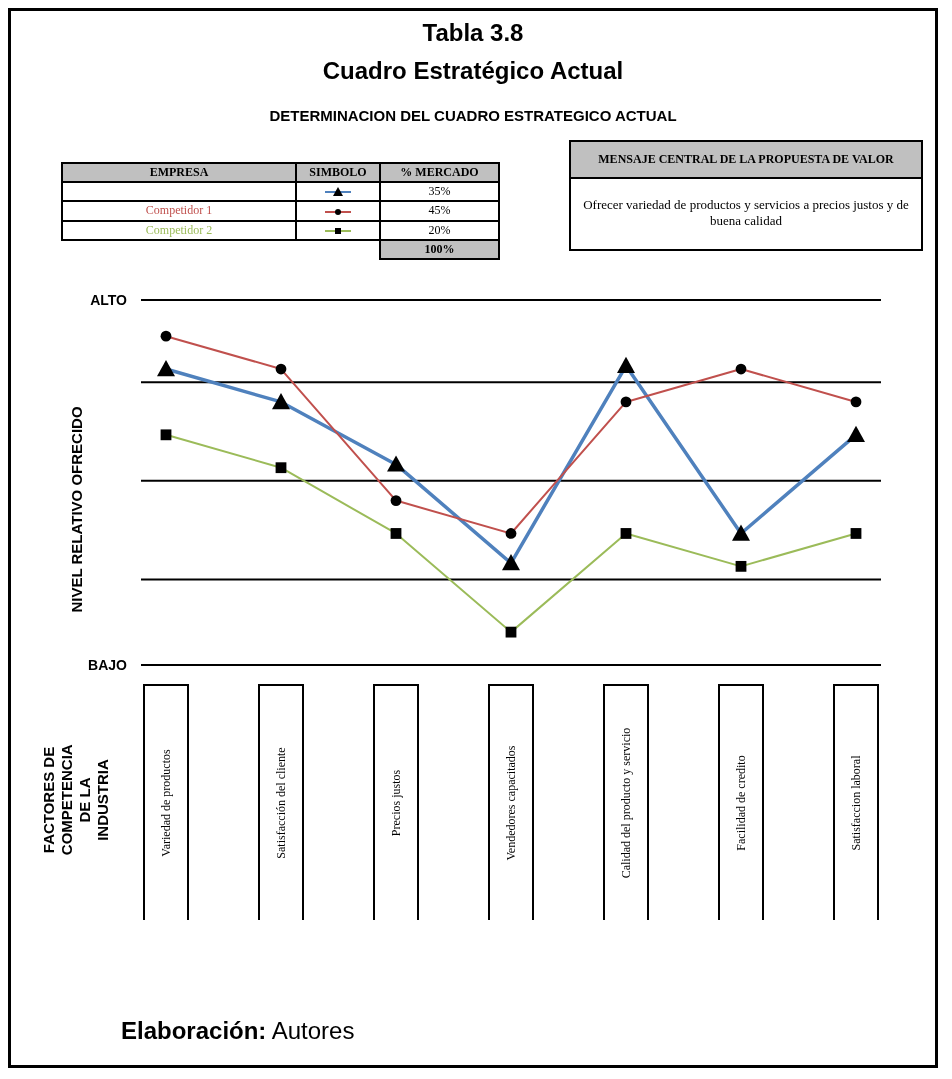  I want to click on x-tick-label: Satisfacción del cliente, so click(281, 803).